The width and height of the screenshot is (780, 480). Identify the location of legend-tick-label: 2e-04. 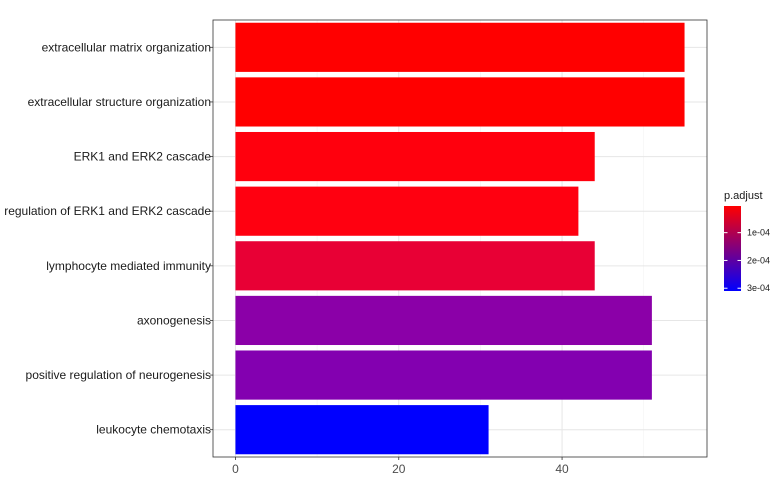
(758, 260).